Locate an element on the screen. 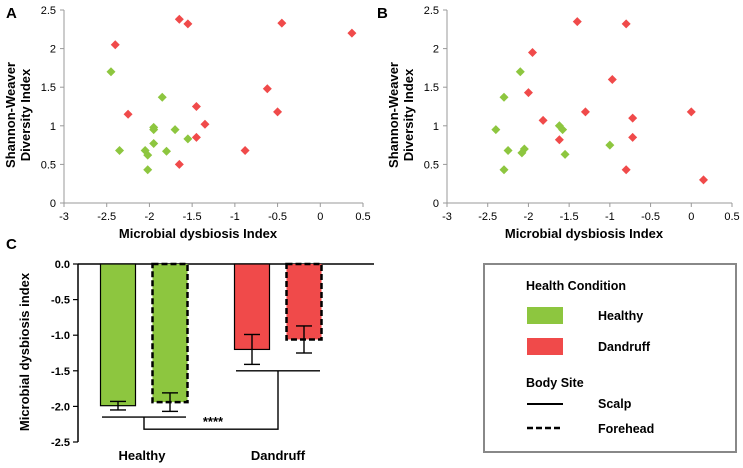 The width and height of the screenshot is (743, 468). panel-a-x-tick-label: -1 is located at coordinates (235, 217).